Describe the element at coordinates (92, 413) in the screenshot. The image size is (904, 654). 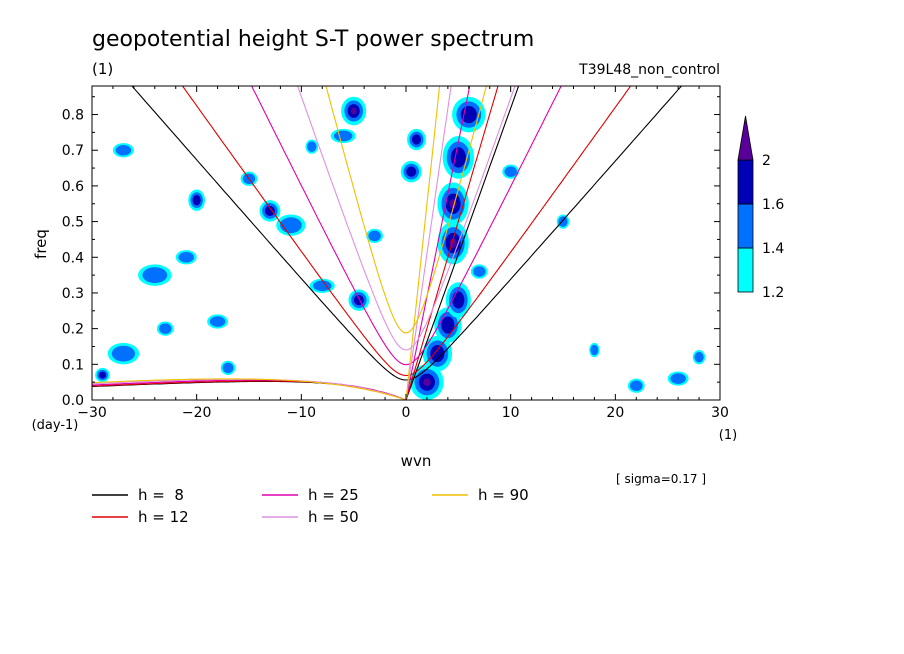
I see `x-tick-label: −30` at that location.